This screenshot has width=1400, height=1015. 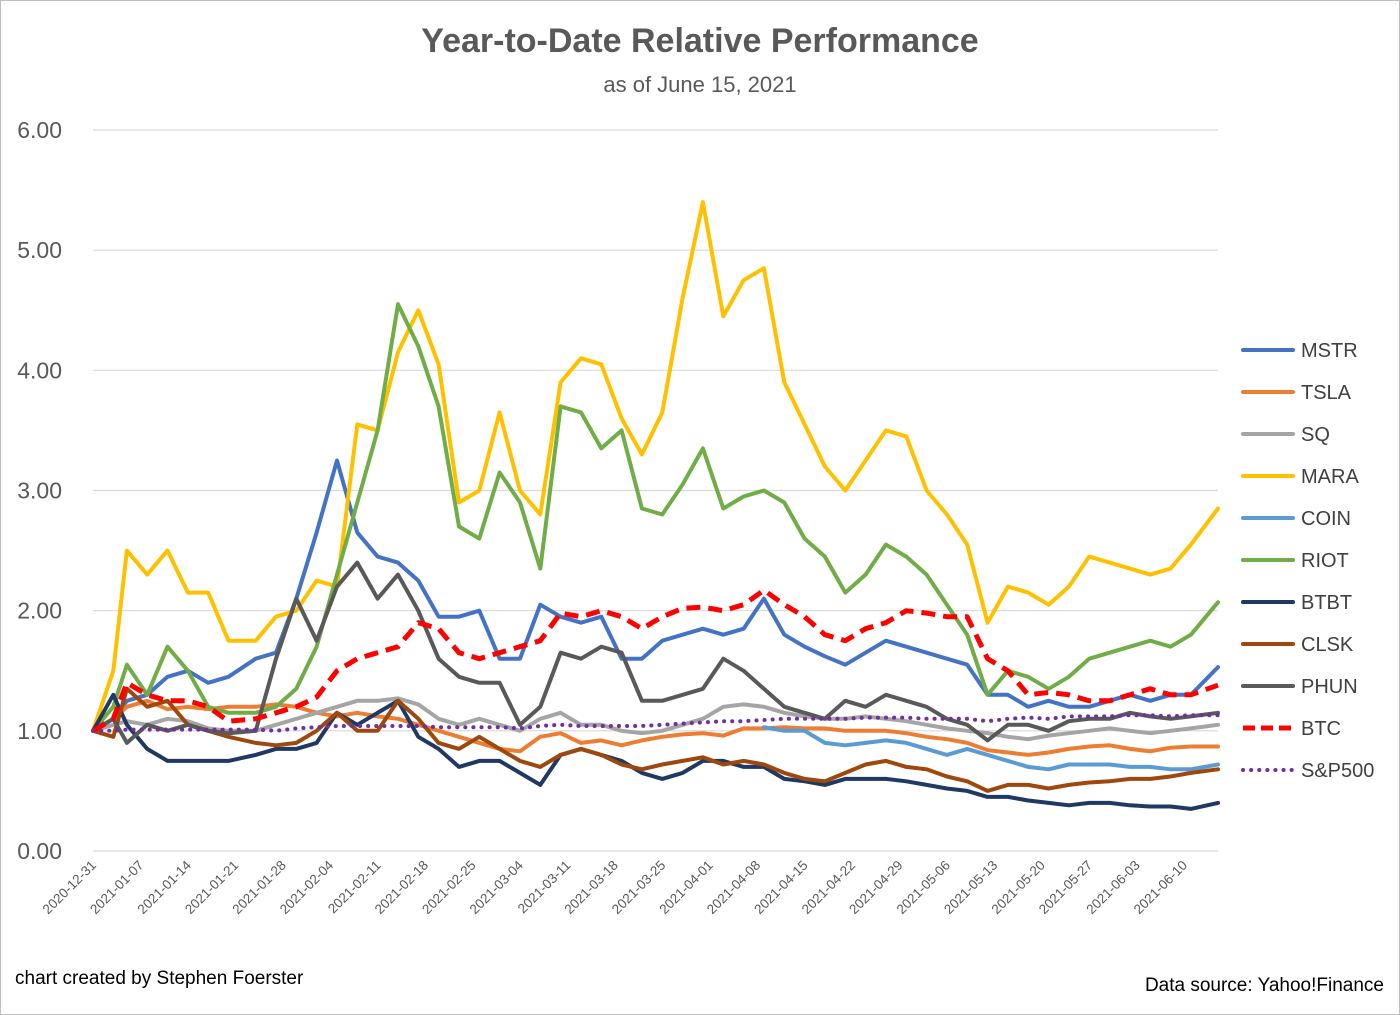 I want to click on legend-label-mstr: MSTR, so click(x=1329, y=351).